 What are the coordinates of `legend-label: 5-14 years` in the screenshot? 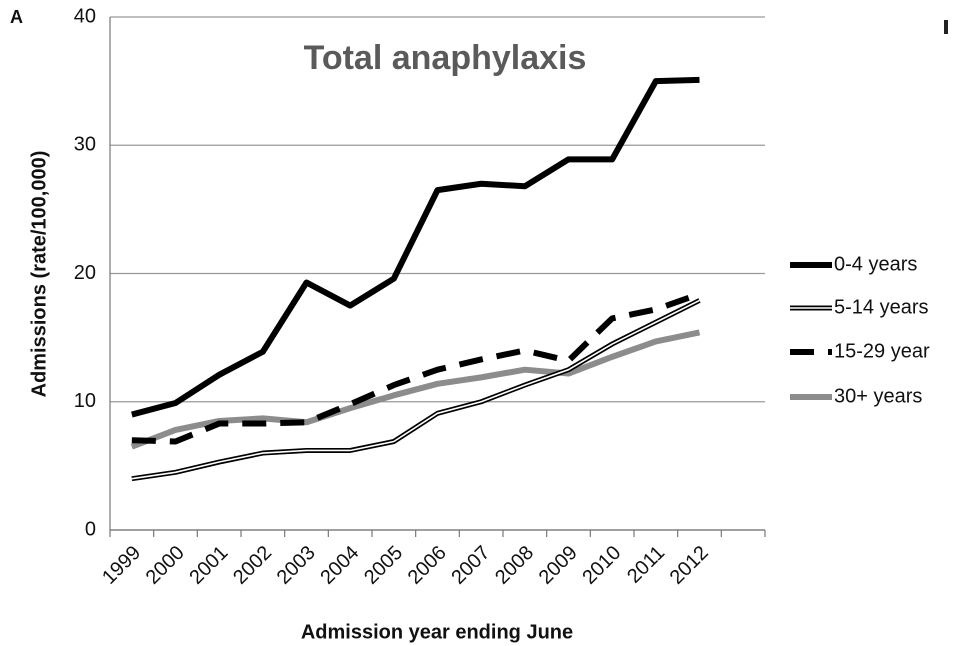 It's located at (881, 307).